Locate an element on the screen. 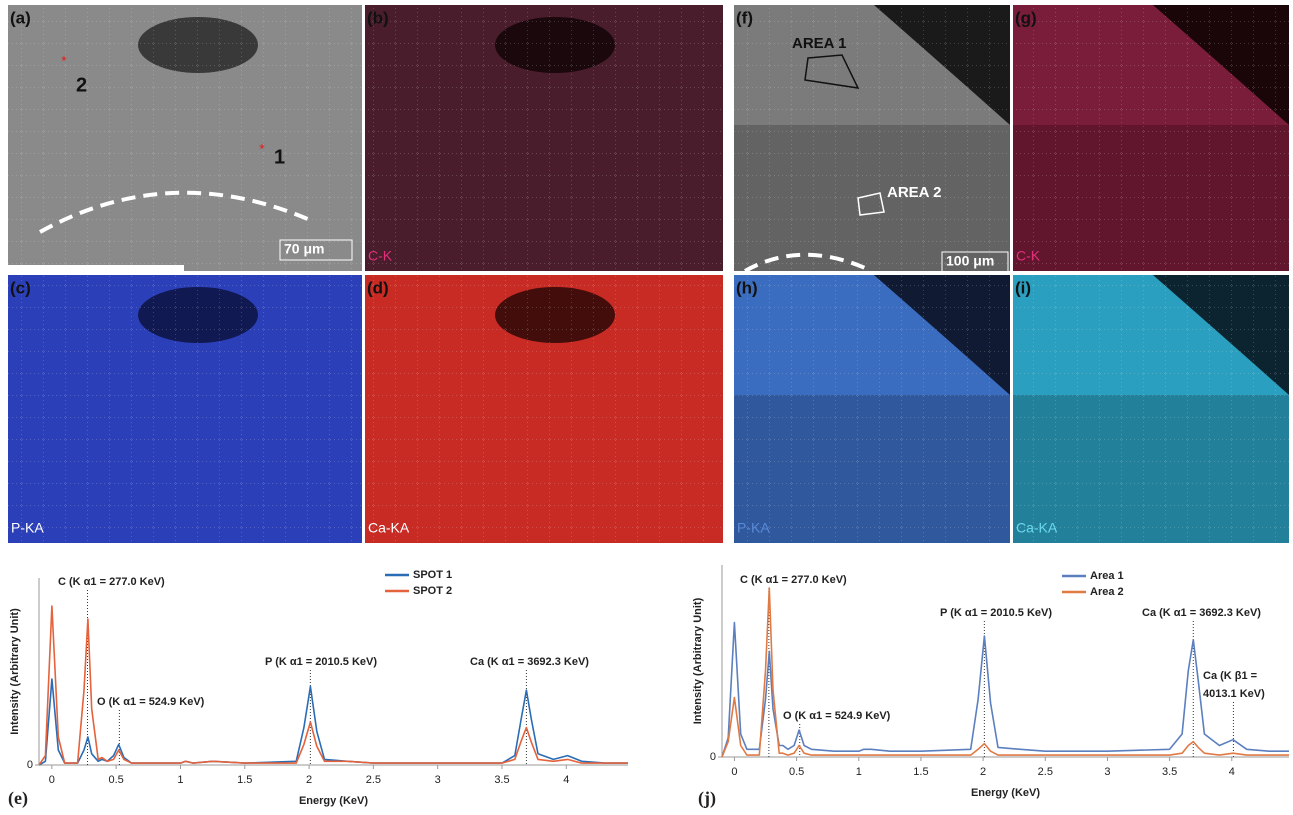  area-label: AREA 1 is located at coordinates (819, 43).